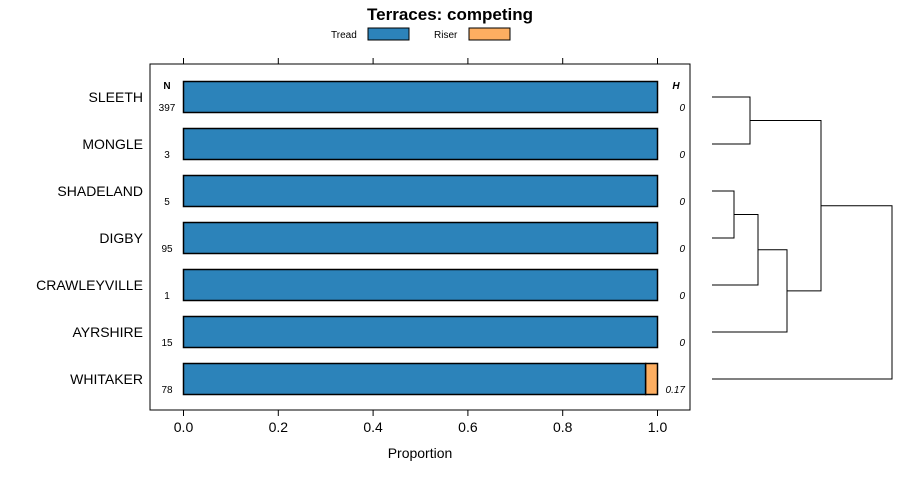  What do you see at coordinates (468, 427) in the screenshot?
I see `x-tick-label: 0.6` at bounding box center [468, 427].